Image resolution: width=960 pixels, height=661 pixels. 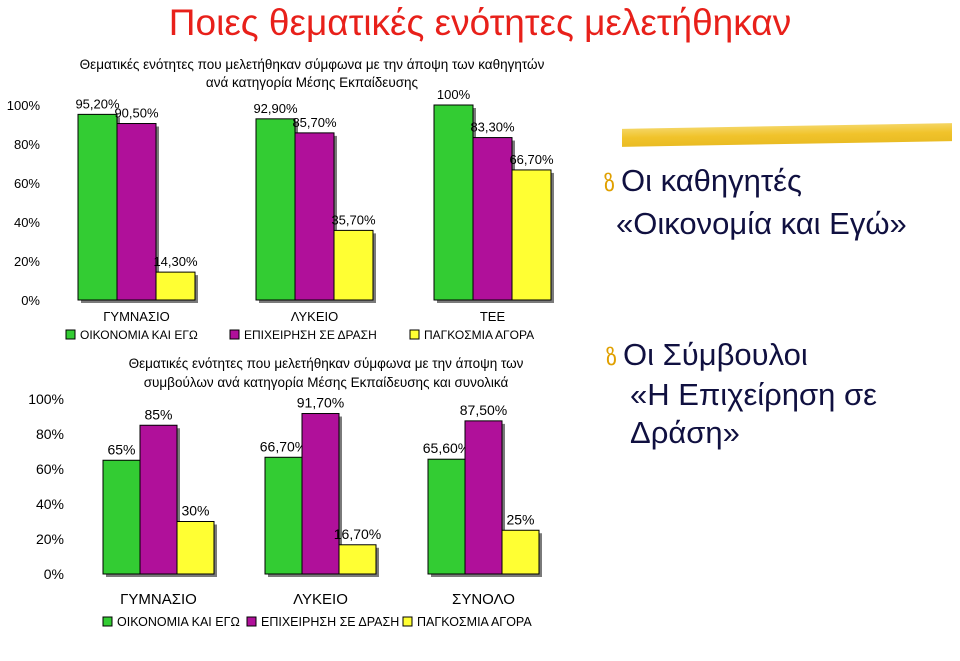 I want to click on highlight-stroke, so click(x=787, y=135).